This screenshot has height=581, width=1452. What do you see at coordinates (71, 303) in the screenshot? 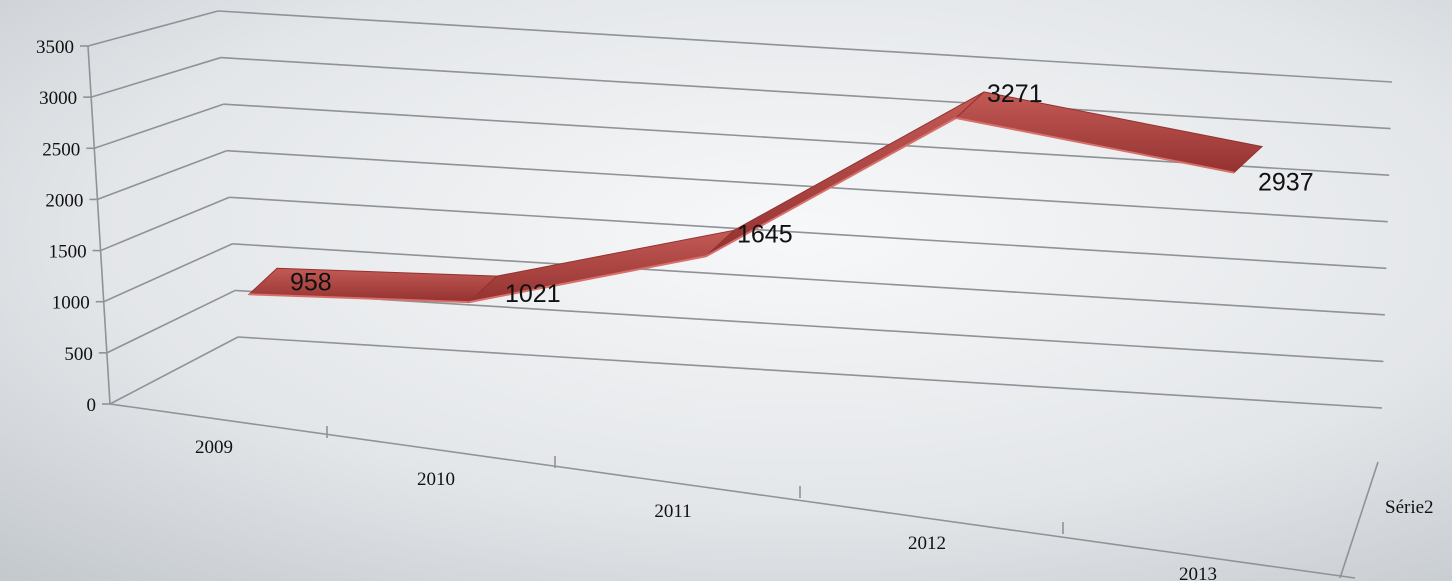
I see `y-tick-label: 1000` at bounding box center [71, 303].